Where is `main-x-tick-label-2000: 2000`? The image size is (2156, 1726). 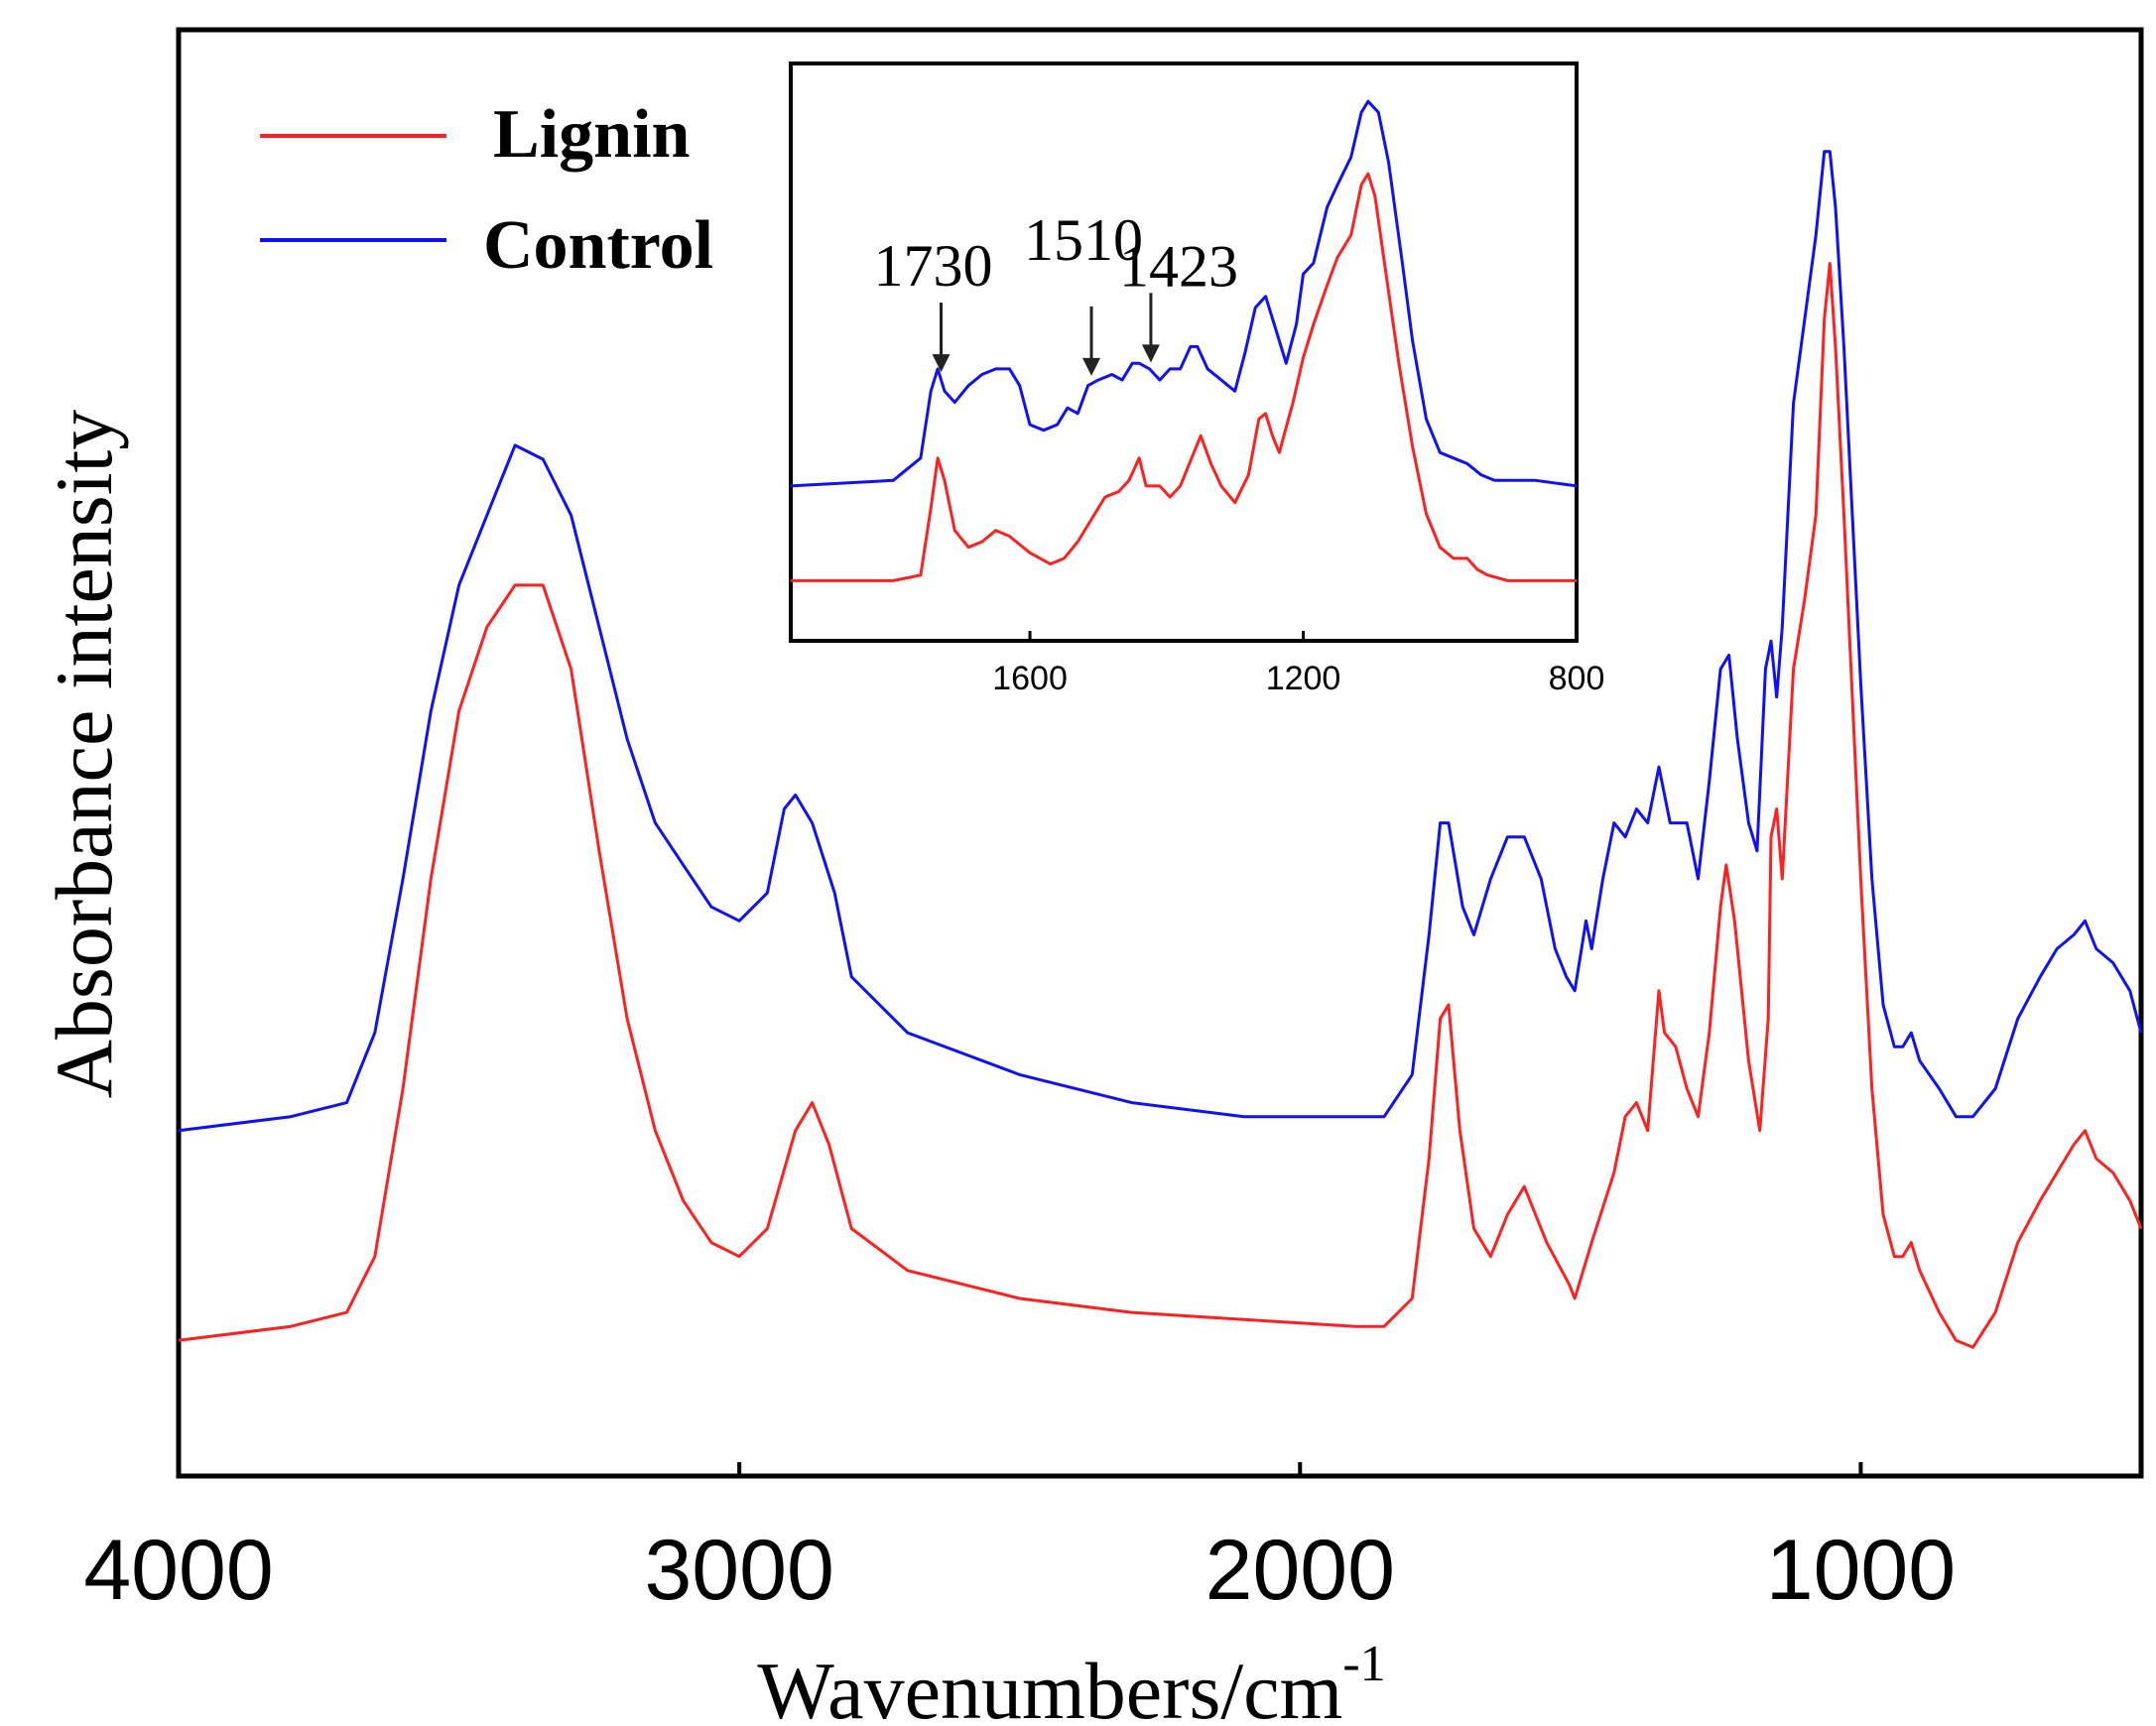 main-x-tick-label-2000: 2000 is located at coordinates (1300, 1571).